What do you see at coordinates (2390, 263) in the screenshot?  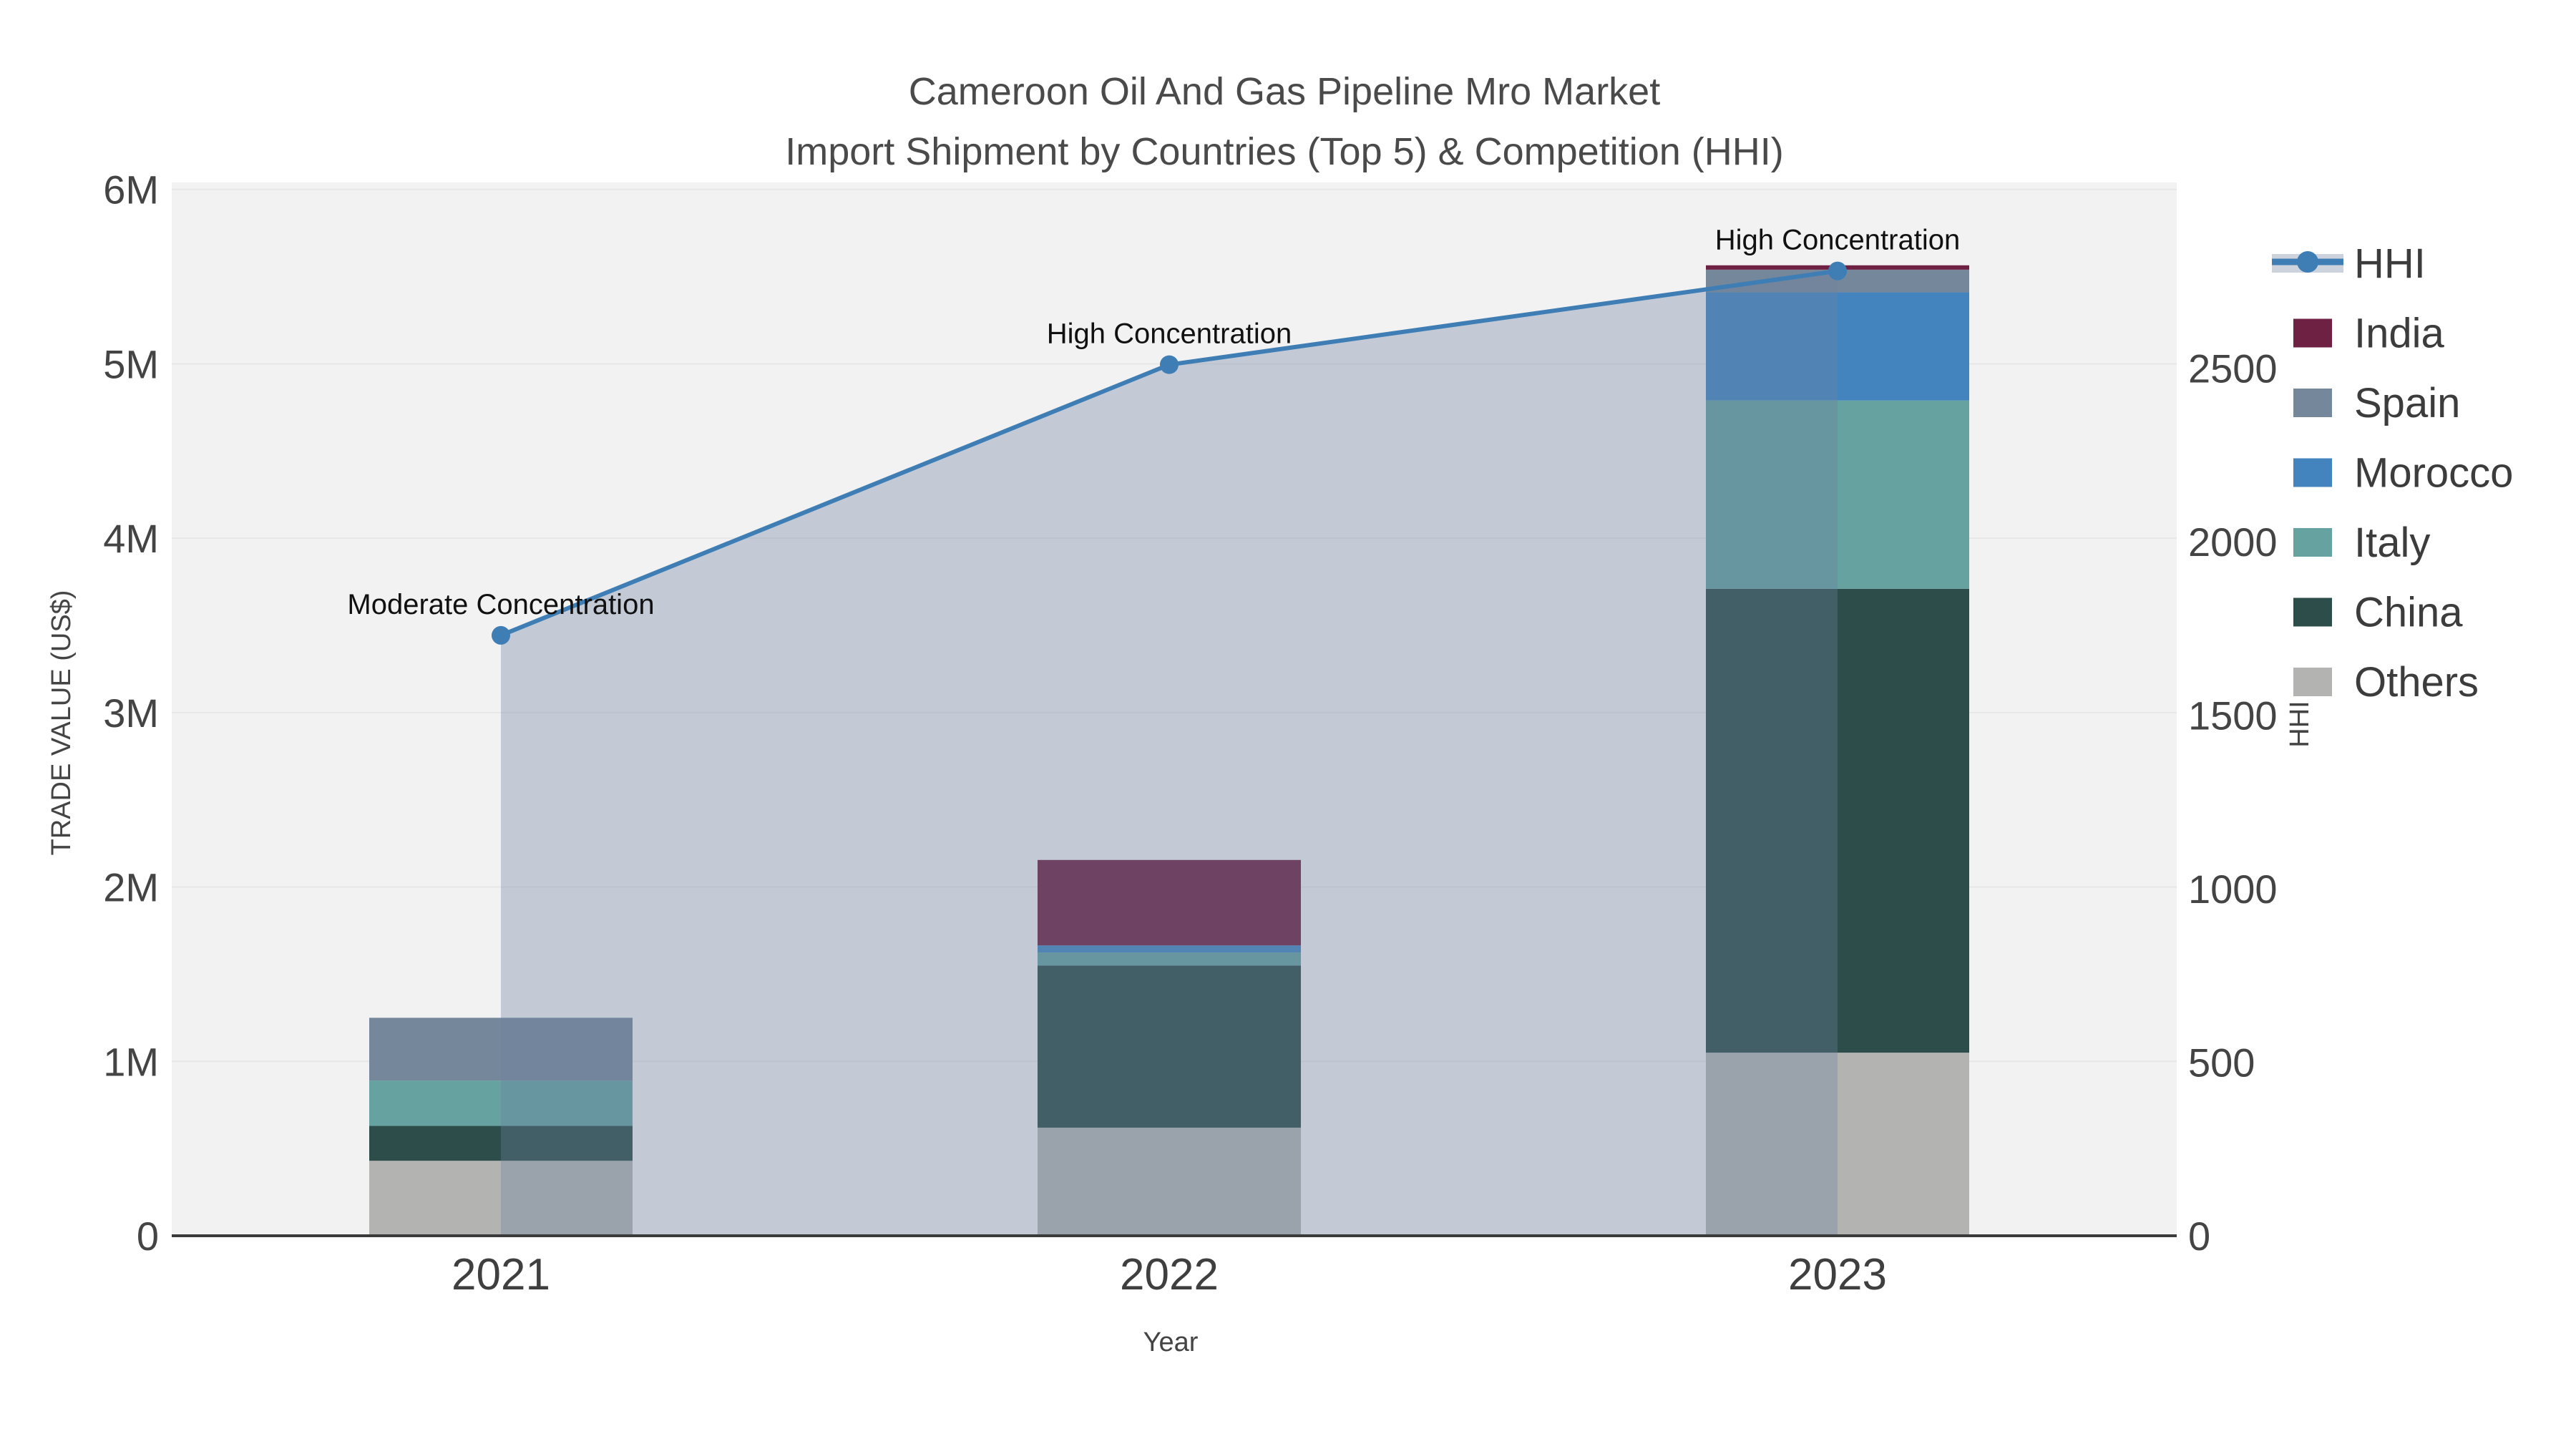 I see `legend-label-hhi: HHI` at bounding box center [2390, 263].